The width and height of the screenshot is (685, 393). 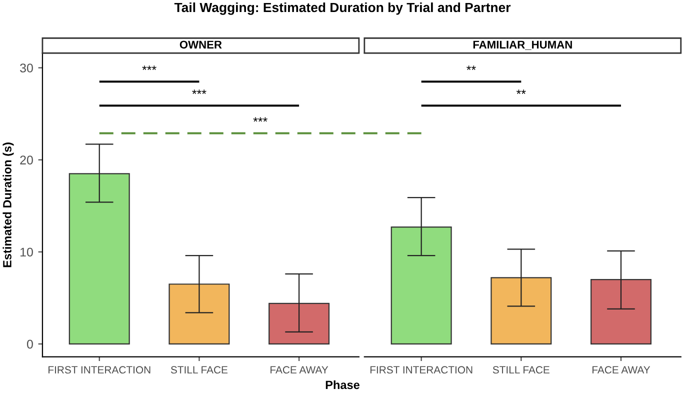 What do you see at coordinates (26, 252) in the screenshot?
I see `y-tick-label: 10` at bounding box center [26, 252].